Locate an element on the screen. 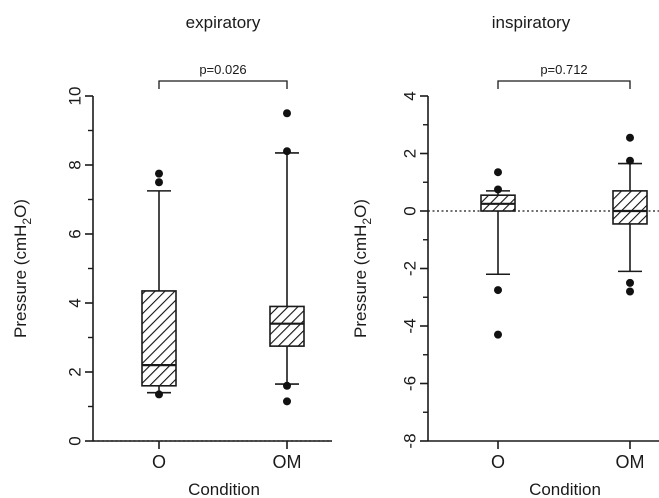 This screenshot has height=498, width=659. y-tick-label: 10 is located at coordinates (75, 96).